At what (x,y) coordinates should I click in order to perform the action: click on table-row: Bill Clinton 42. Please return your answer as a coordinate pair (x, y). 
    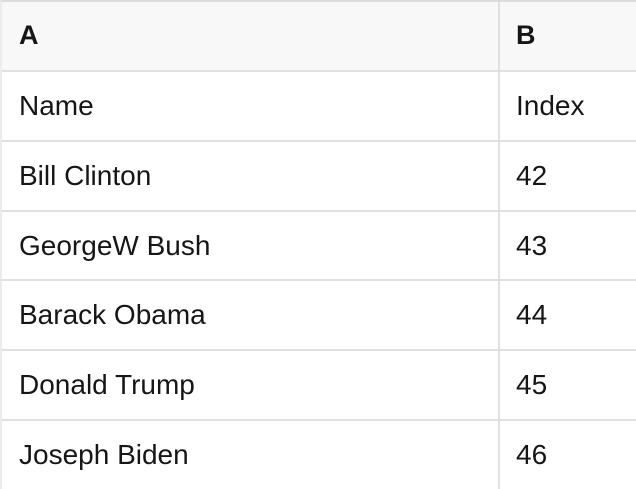
    Looking at the image, I should click on (319, 176).